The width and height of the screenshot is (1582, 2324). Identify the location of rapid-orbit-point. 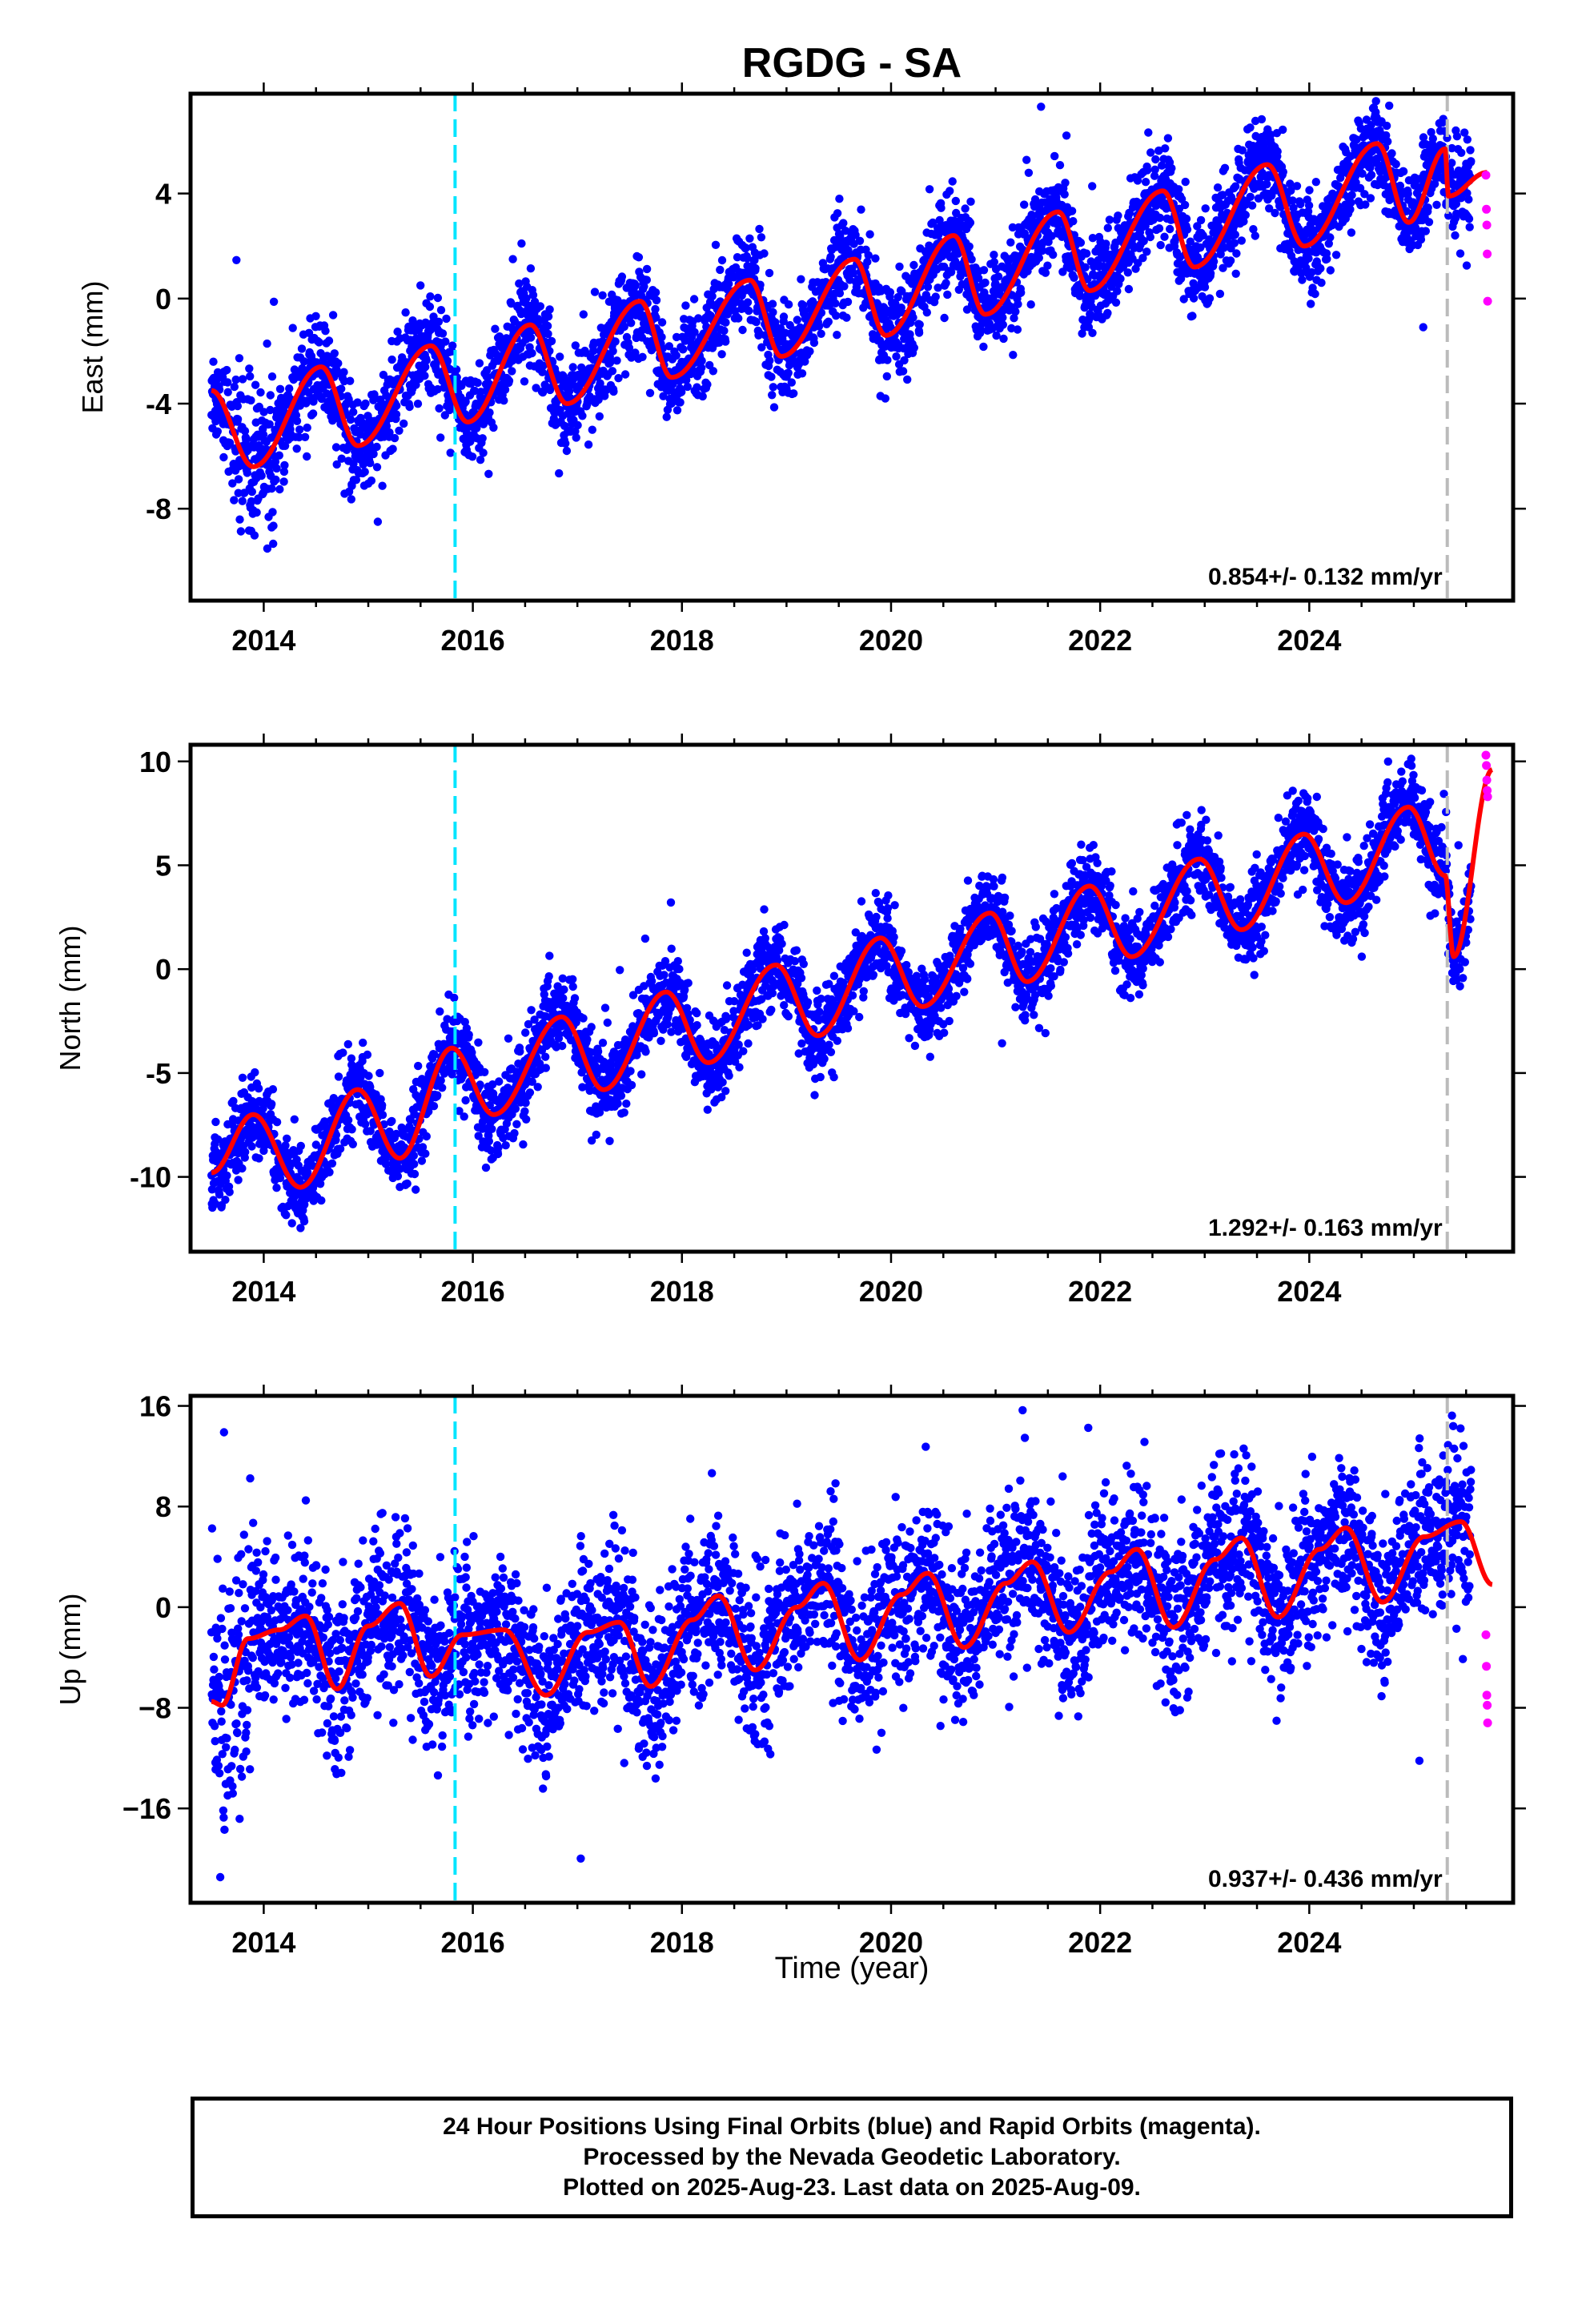
(1487, 209).